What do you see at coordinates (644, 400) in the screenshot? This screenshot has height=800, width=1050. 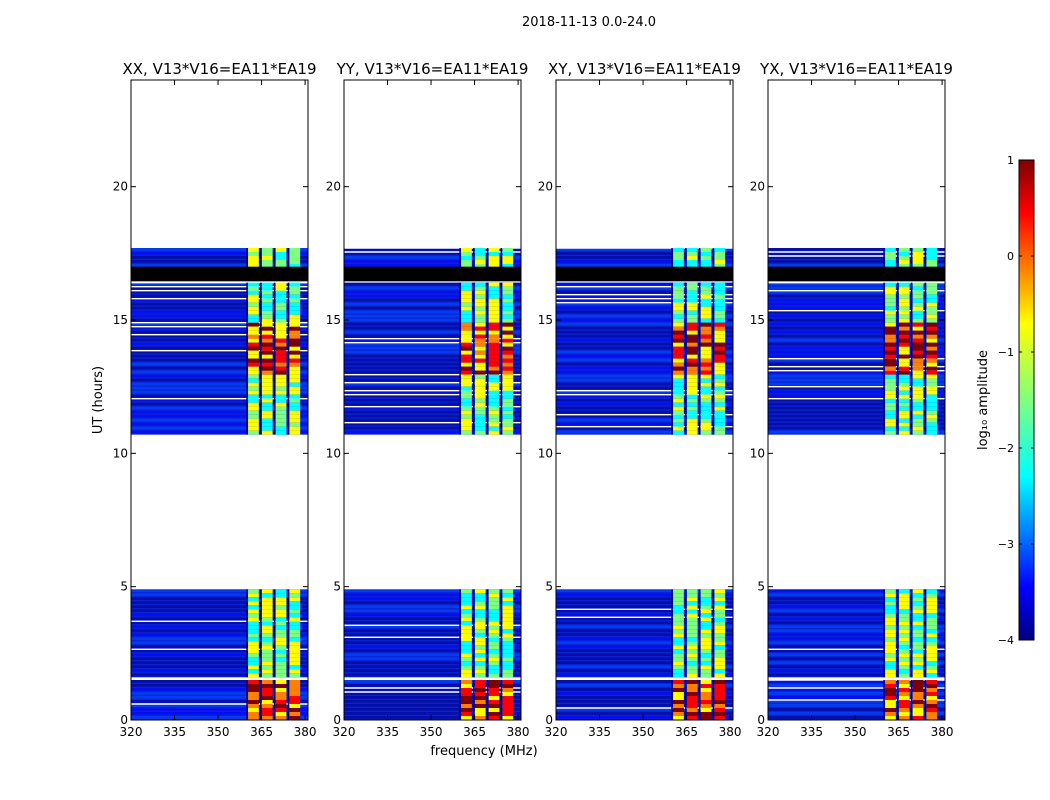 I see `axes-frame` at bounding box center [644, 400].